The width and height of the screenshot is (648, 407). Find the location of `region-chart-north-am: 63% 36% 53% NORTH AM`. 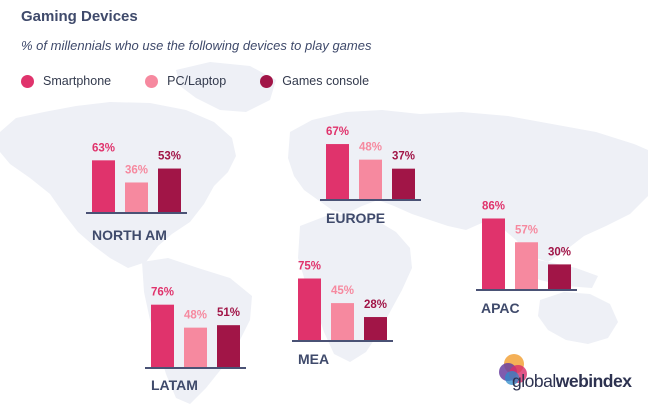

region-chart-north-am: 63% 36% 53% NORTH AM is located at coordinates (136, 192).